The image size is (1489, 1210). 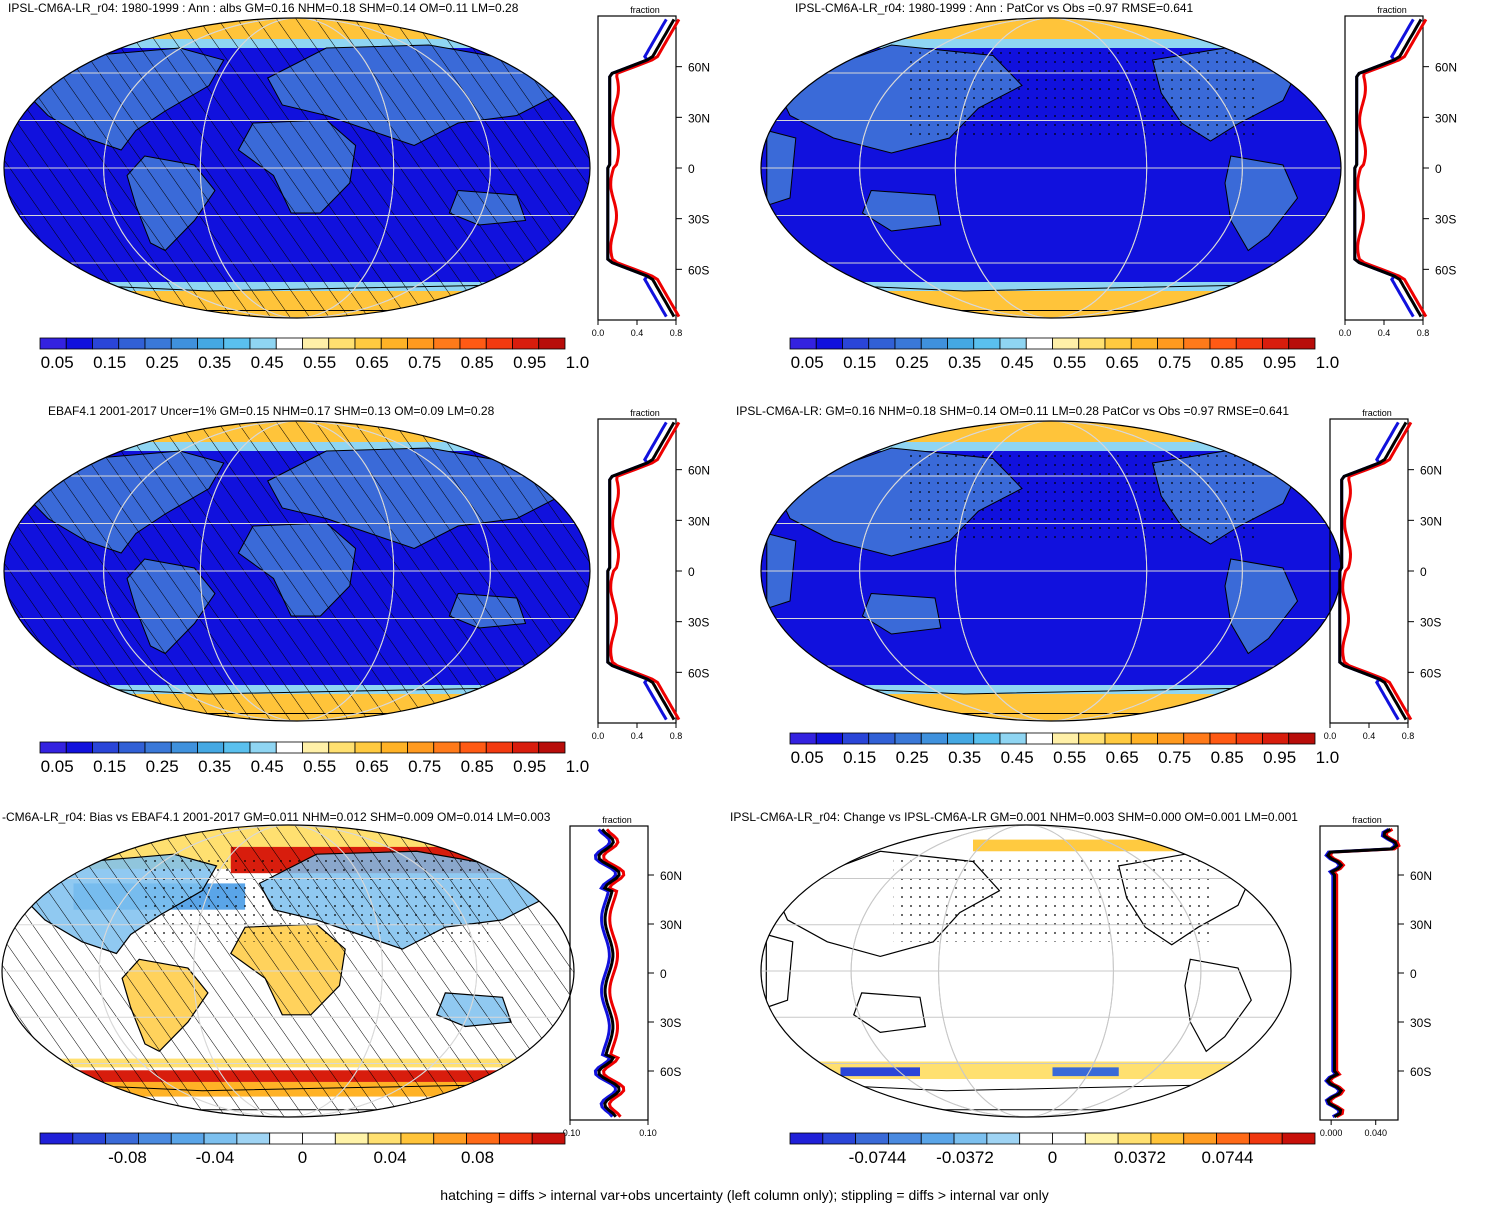 What do you see at coordinates (1228, 1157) in the screenshot?
I see `colorbar-tick-label: 0.0744` at bounding box center [1228, 1157].